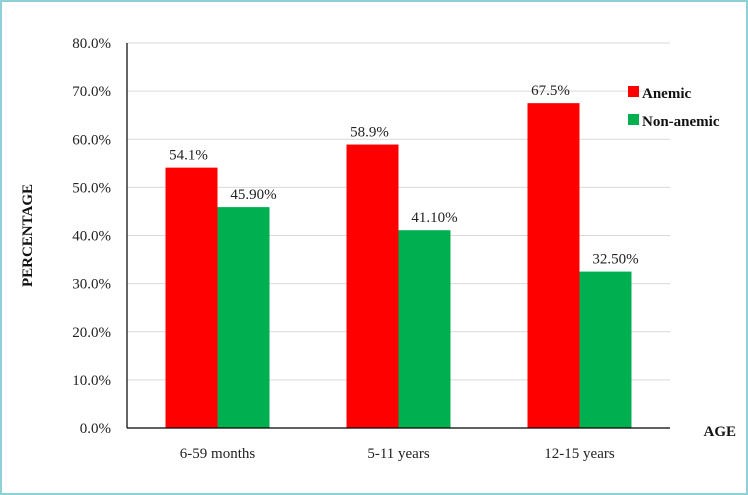 The width and height of the screenshot is (748, 495). Describe the element at coordinates (91, 381) in the screenshot. I see `y-tick-label: 10.0%` at that location.